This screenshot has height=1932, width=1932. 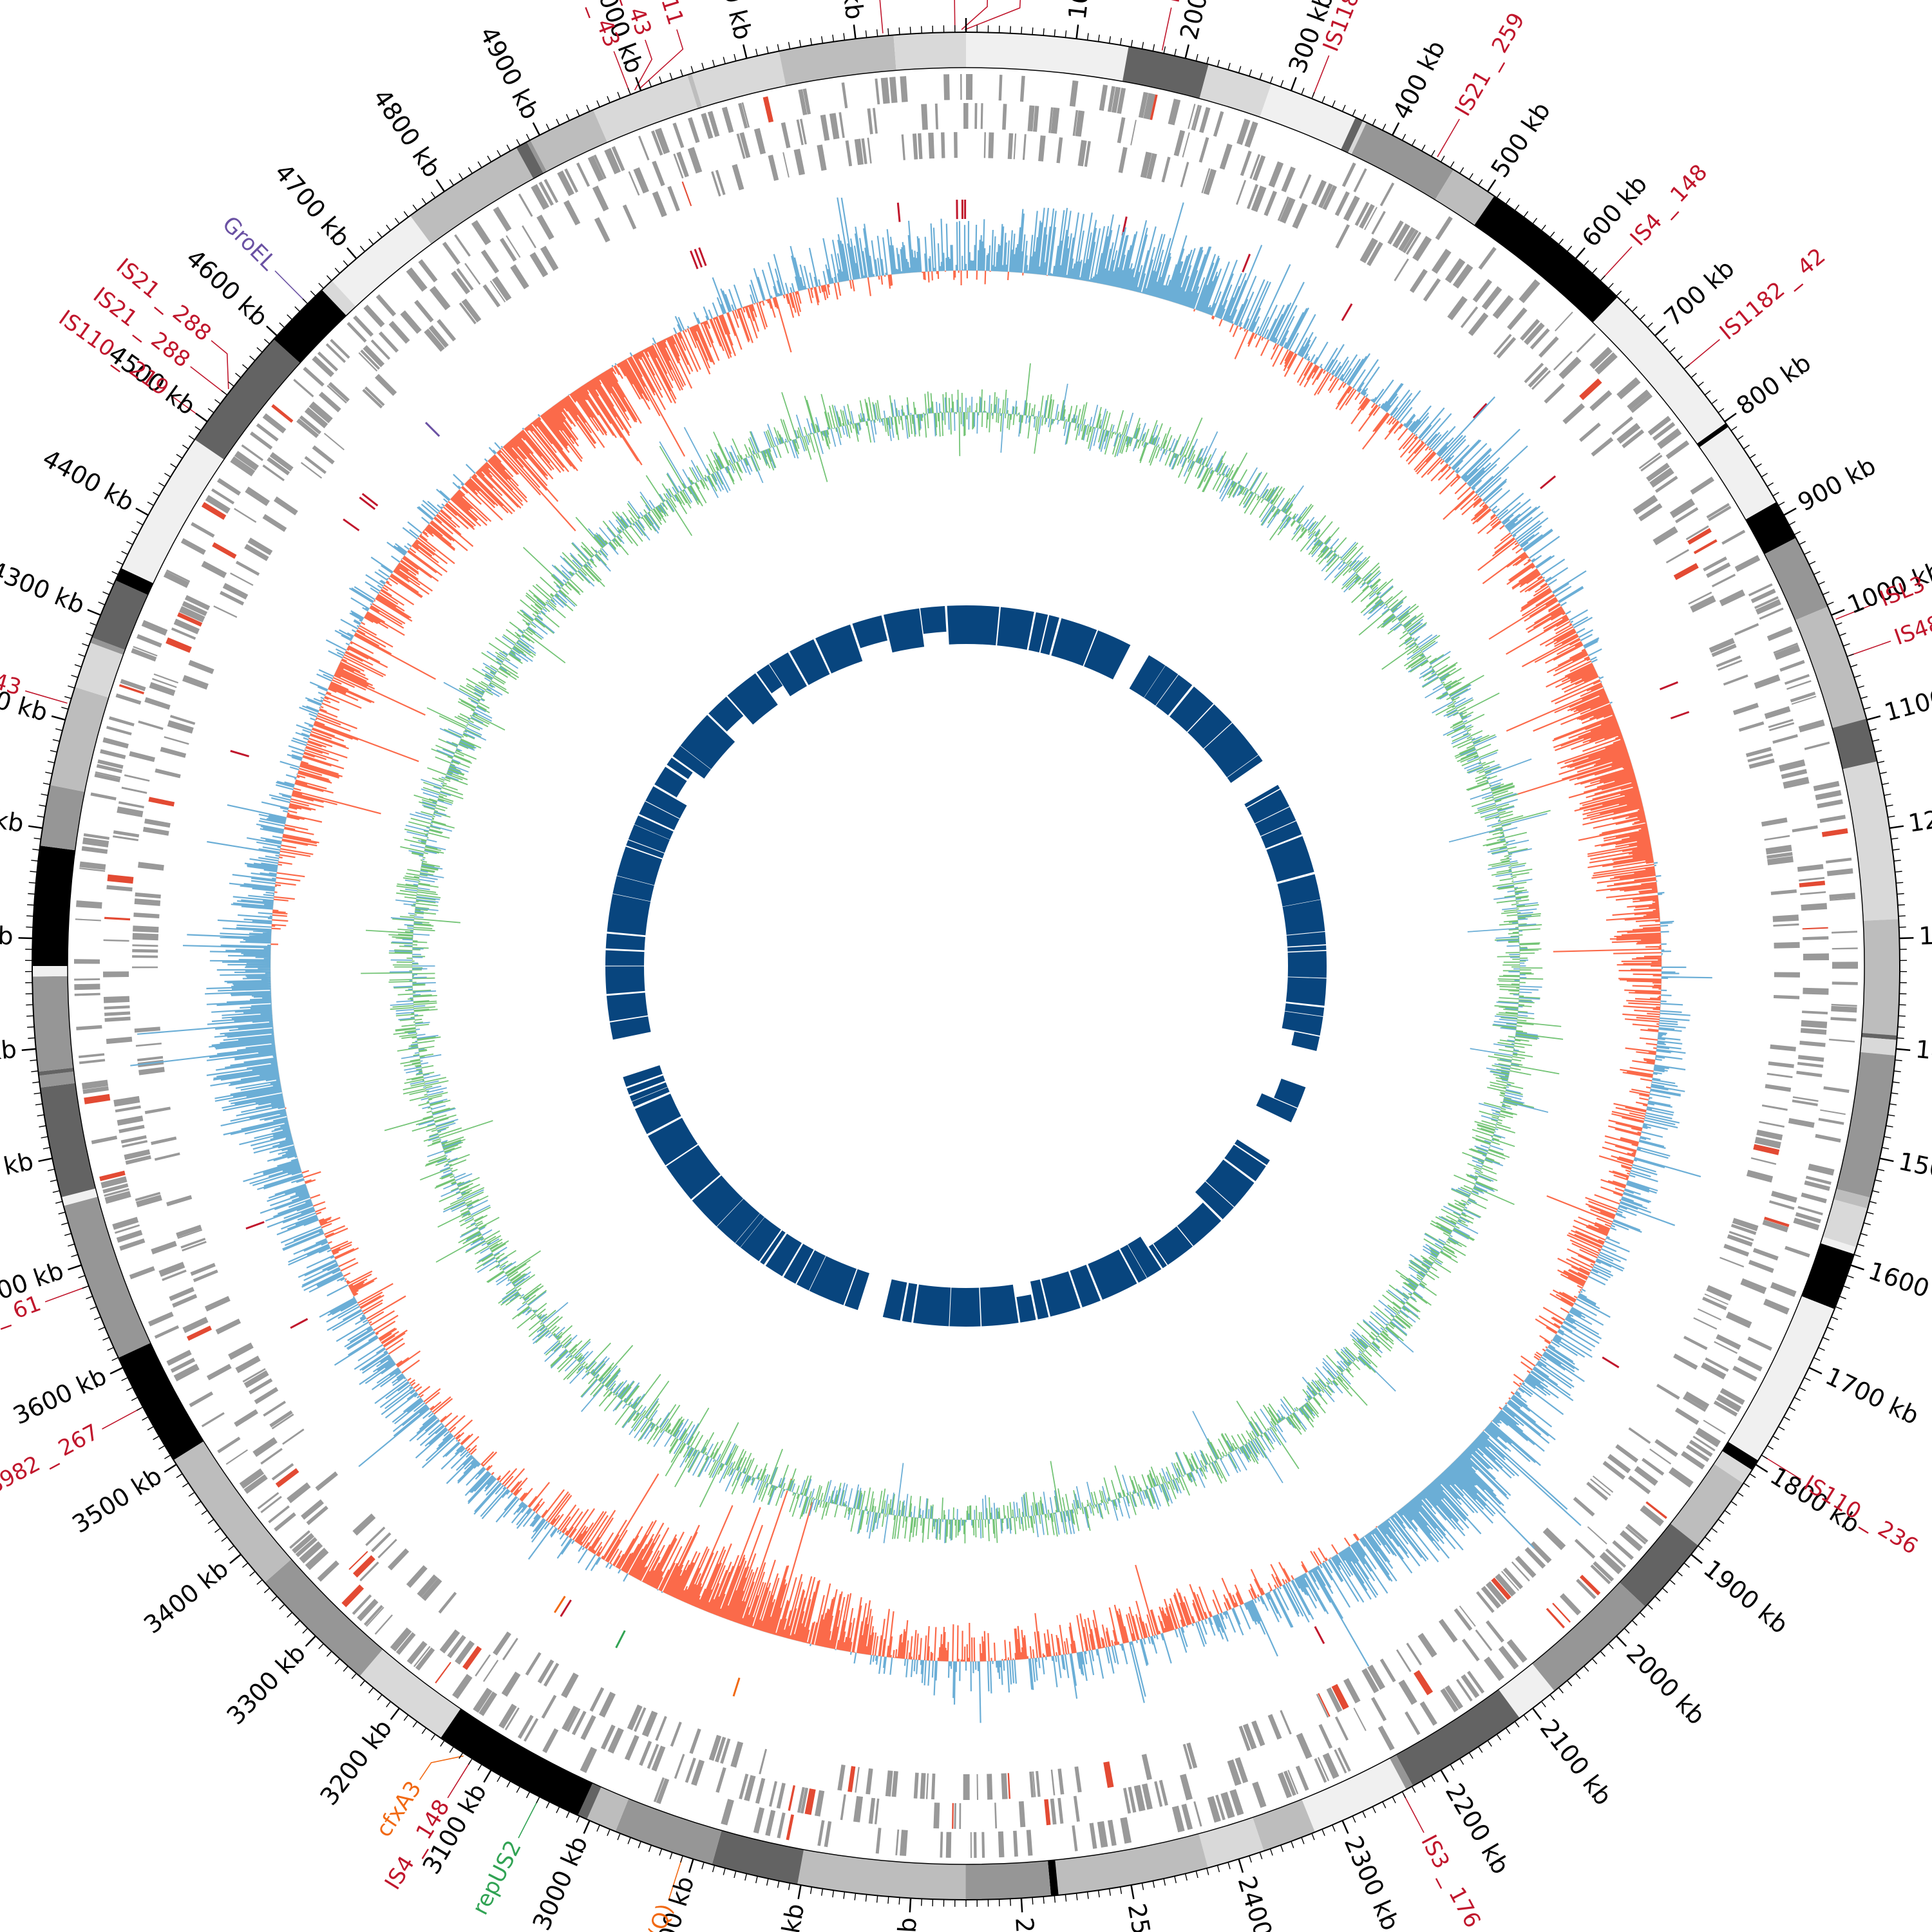 I want to click on annotation-marker, so click(x=255, y=1225).